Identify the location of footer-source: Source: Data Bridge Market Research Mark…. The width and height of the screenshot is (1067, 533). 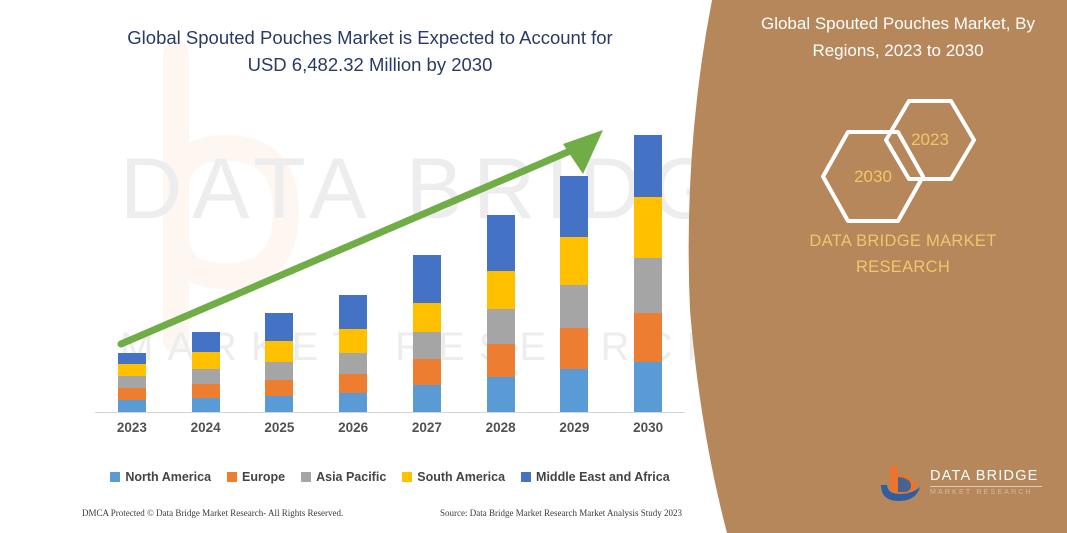
(561, 513).